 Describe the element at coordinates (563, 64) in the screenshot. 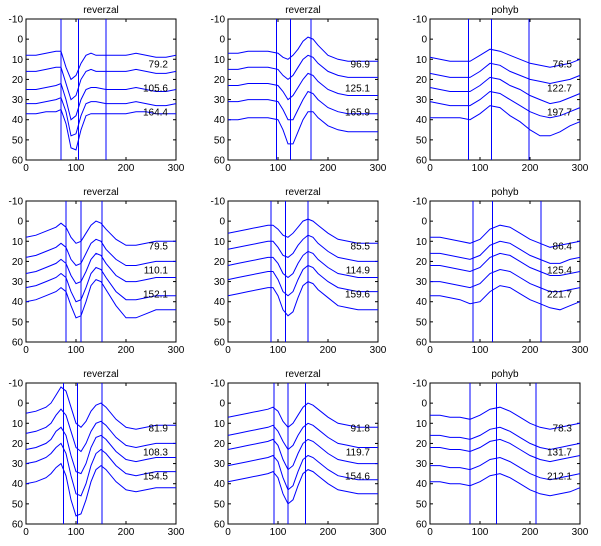

I see `value-label: 76.5` at that location.